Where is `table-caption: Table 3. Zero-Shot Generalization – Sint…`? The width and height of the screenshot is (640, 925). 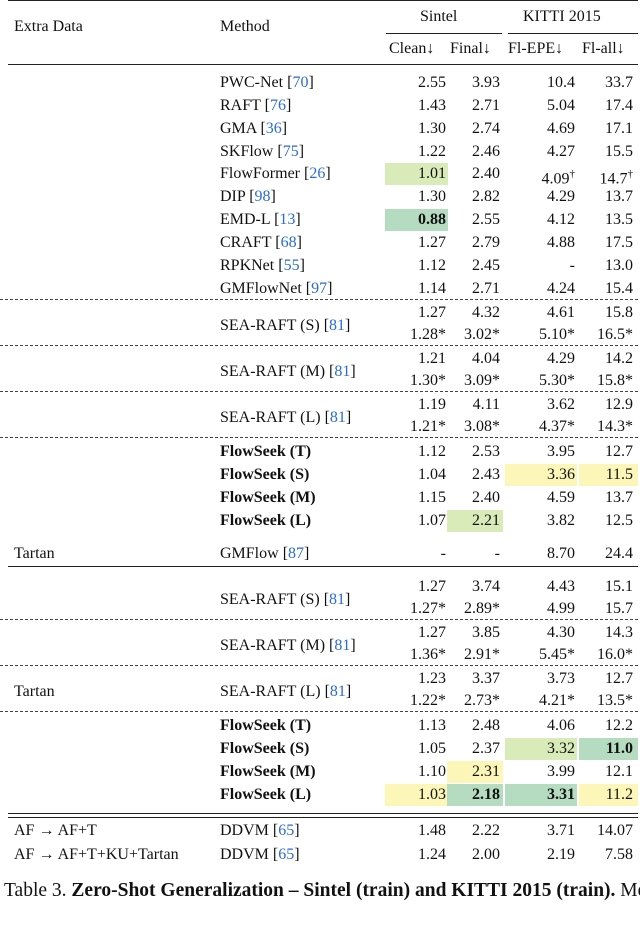 table-caption: Table 3. Zero-Shot Generalization – Sint… is located at coordinates (322, 891).